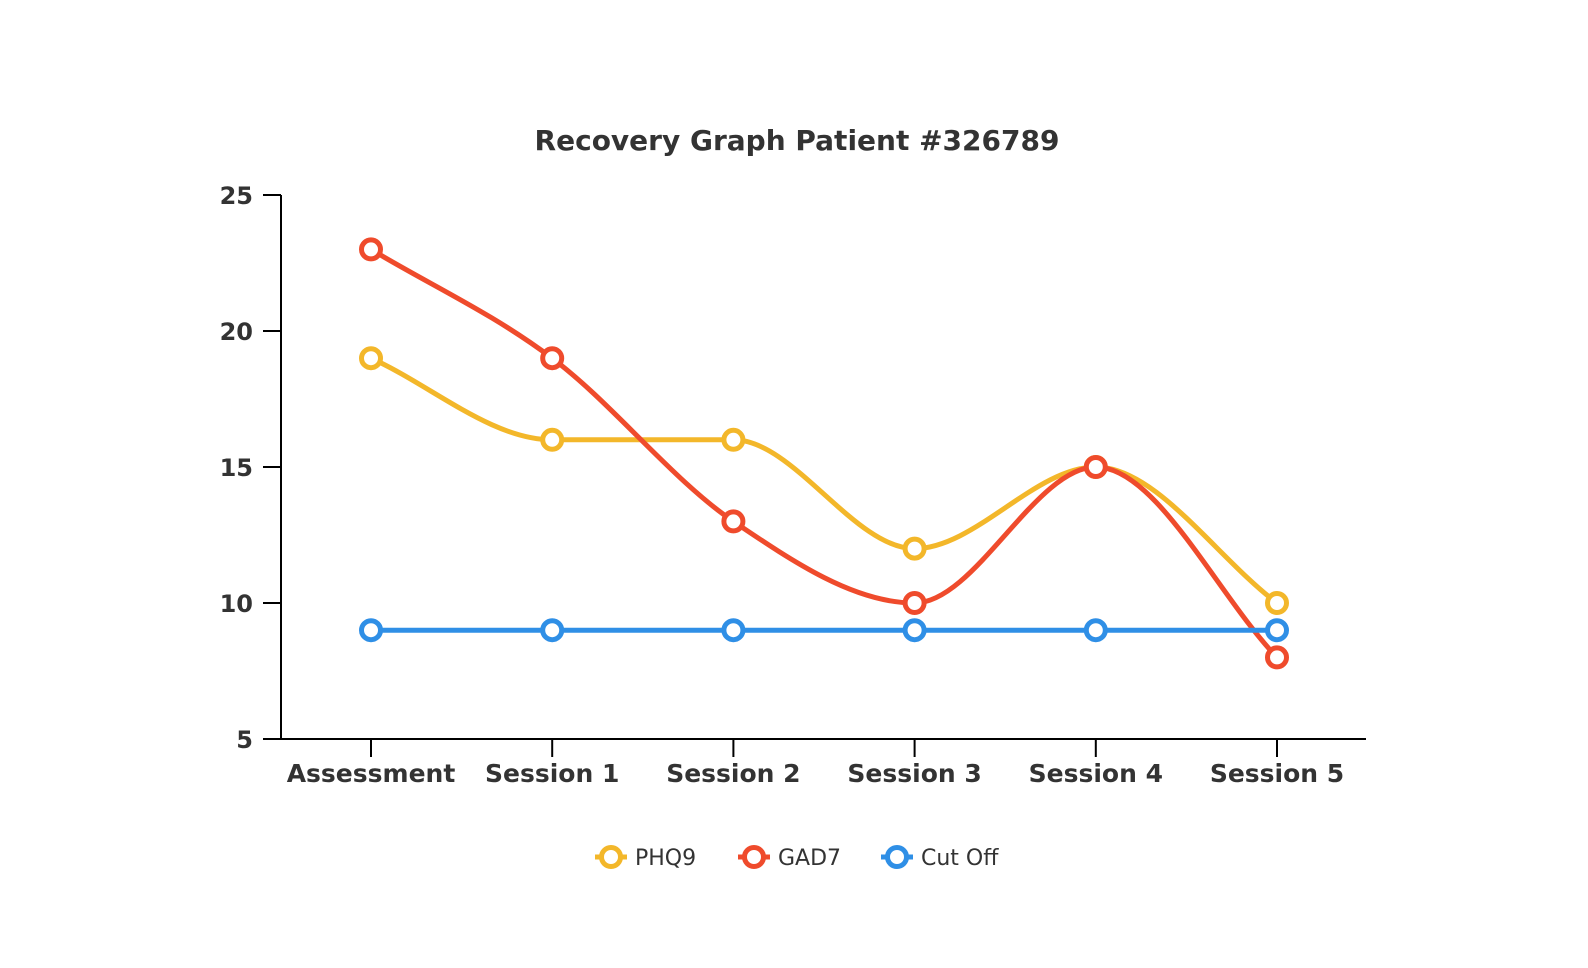 This screenshot has width=1588, height=968. What do you see at coordinates (914, 773) in the screenshot?
I see `x-tick-label: Session 3` at bounding box center [914, 773].